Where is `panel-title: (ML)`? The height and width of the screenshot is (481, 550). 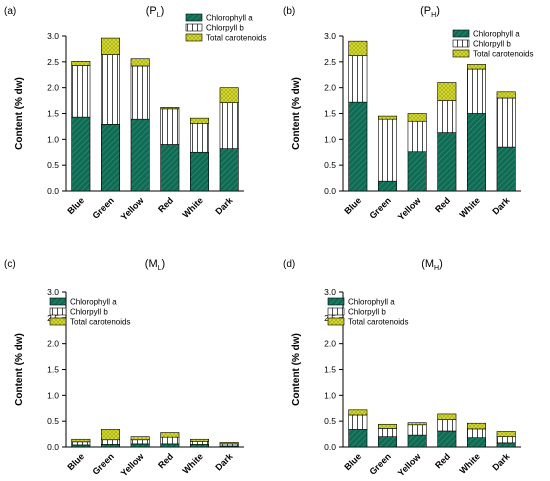 panel-title: (ML) is located at coordinates (155, 265).